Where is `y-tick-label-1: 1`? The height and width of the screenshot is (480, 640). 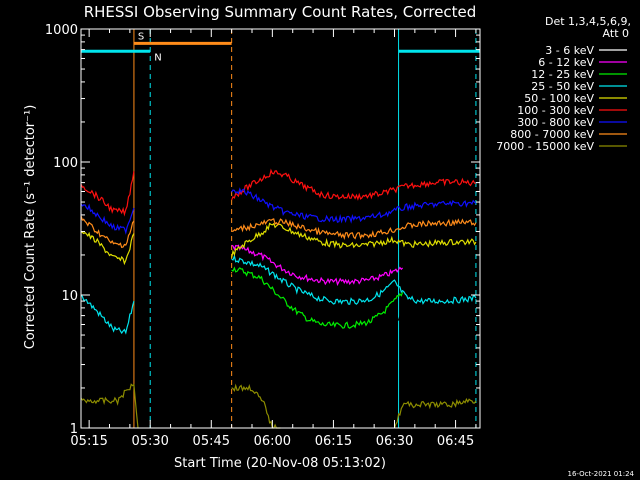
y-tick-label-1: 1 is located at coordinates (74, 429).